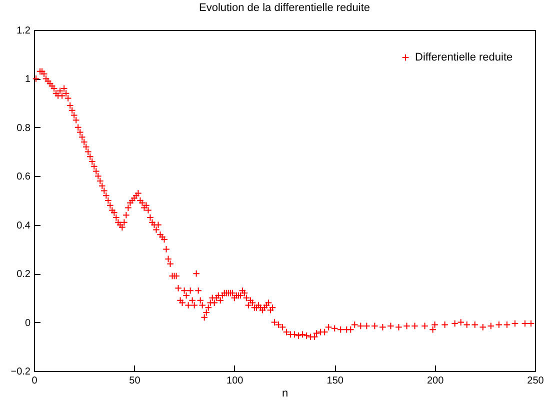 Image resolution: width=544 pixels, height=403 pixels. What do you see at coordinates (27, 80) in the screenshot?
I see `y-tick-label: 1` at bounding box center [27, 80].